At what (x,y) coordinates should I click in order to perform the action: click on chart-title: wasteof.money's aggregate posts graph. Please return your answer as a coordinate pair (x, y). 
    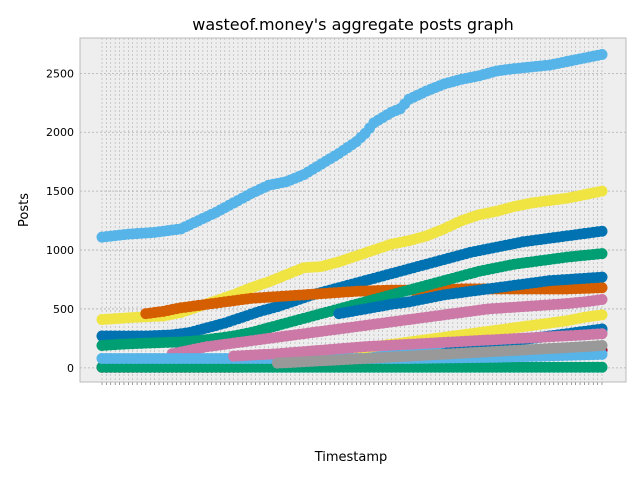
    Looking at the image, I should click on (353, 24).